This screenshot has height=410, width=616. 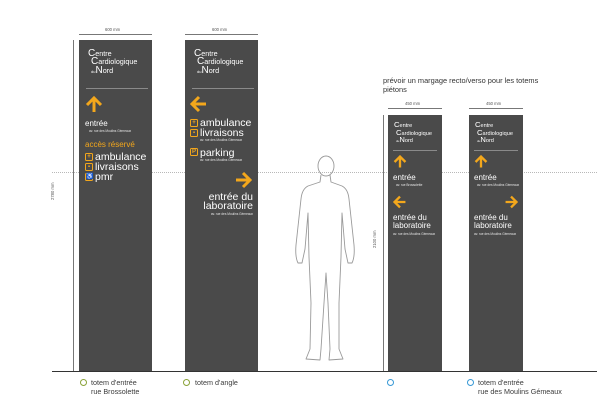 What do you see at coordinates (324, 172) in the screenshot?
I see `reference-dotted-line` at bounding box center [324, 172].